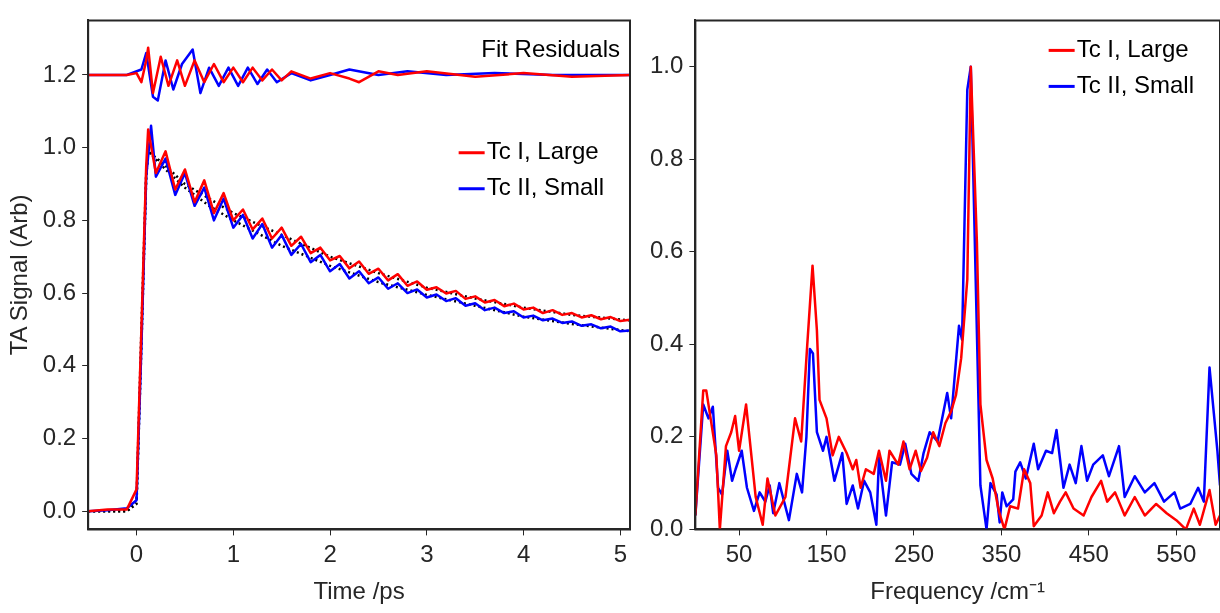  I want to click on x-tick-label: 4, so click(523, 554).